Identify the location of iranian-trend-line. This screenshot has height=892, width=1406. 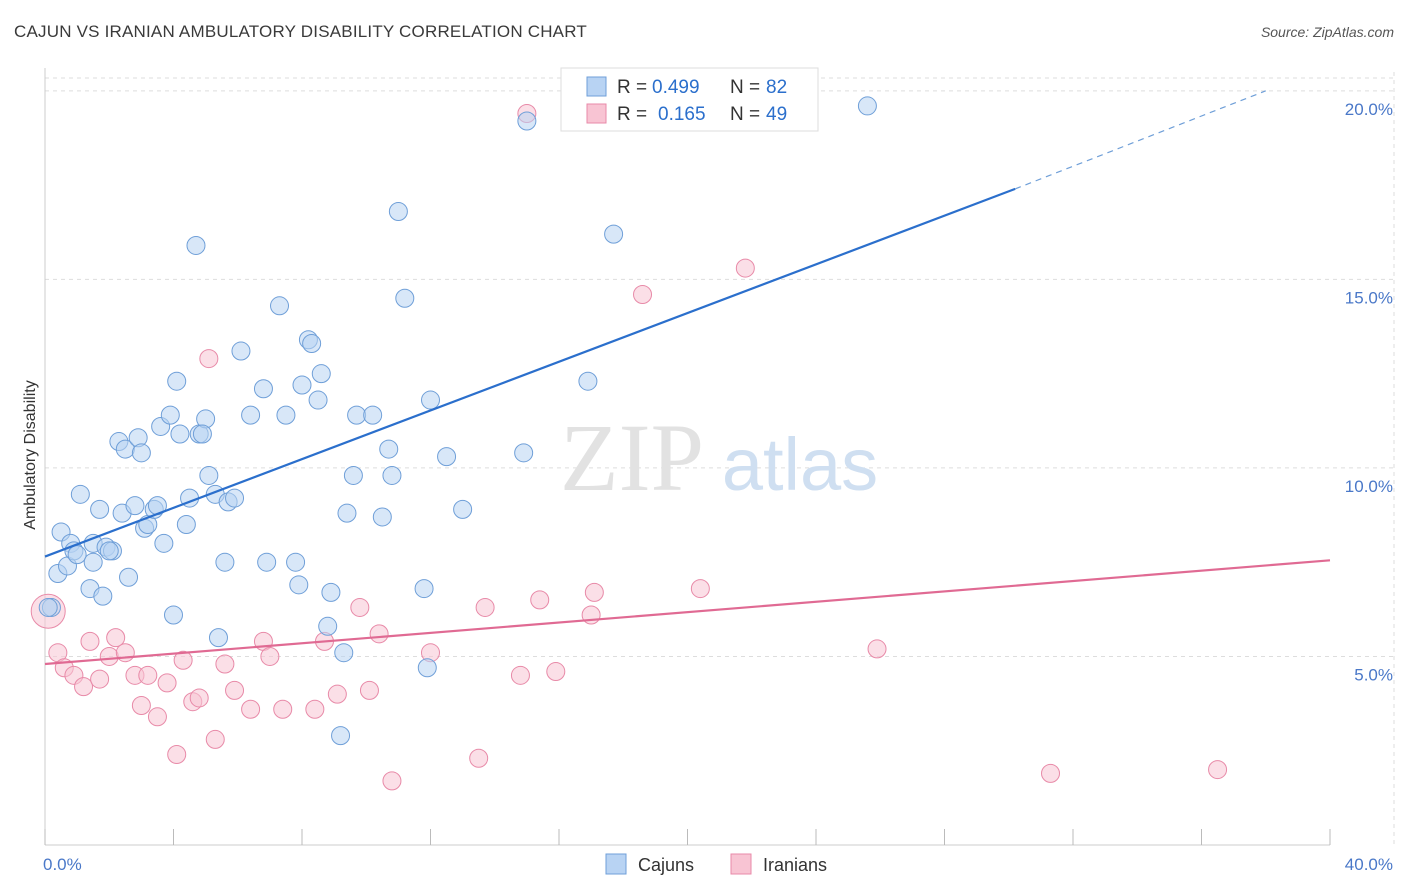
(687, 612).